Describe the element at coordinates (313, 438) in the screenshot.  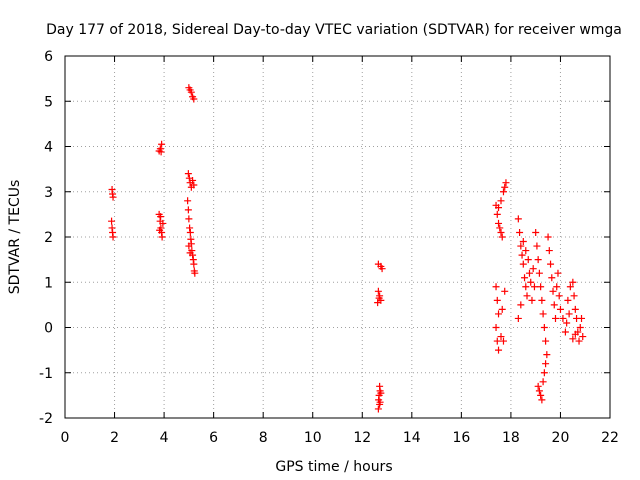
I see `x-tick-label: 10` at that location.